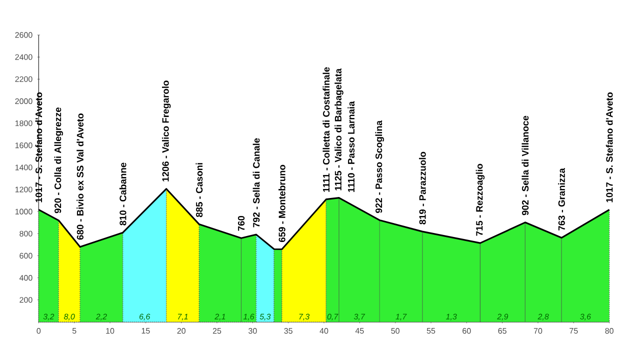 The height and width of the screenshot is (348, 642). What do you see at coordinates (431, 331) in the screenshot?
I see `x-tick-label: 55` at bounding box center [431, 331].